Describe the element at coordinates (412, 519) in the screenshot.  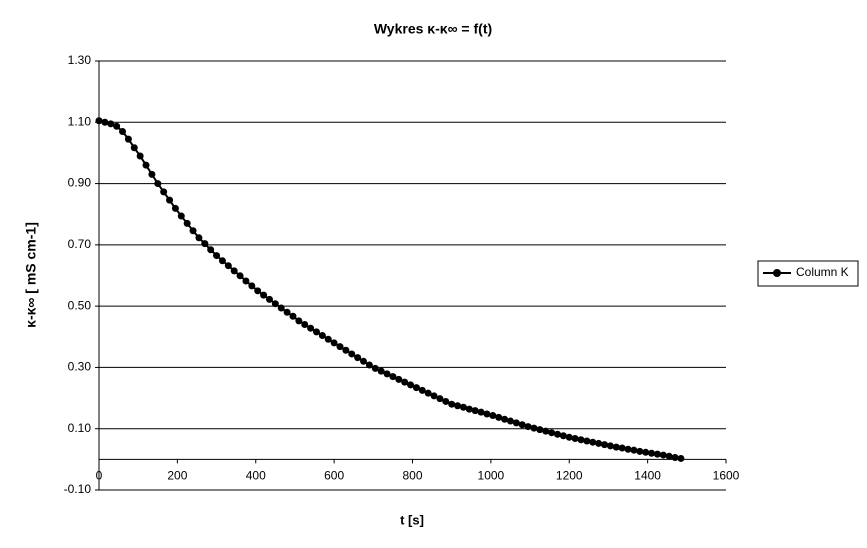
I see `x-axis-label: t [s]` at that location.